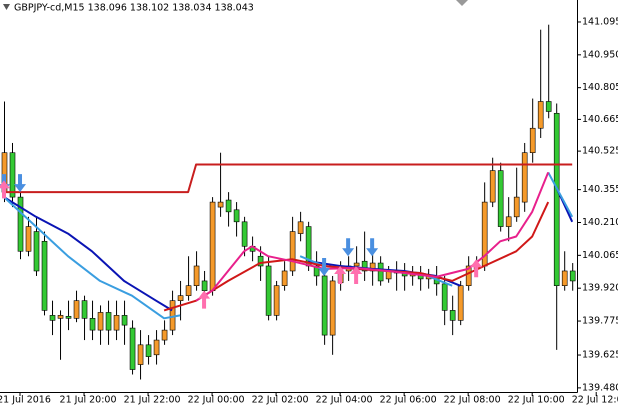 The image size is (618, 406). What do you see at coordinates (600, 189) in the screenshot?
I see `y-tick-label: 140.355` at bounding box center [600, 189].